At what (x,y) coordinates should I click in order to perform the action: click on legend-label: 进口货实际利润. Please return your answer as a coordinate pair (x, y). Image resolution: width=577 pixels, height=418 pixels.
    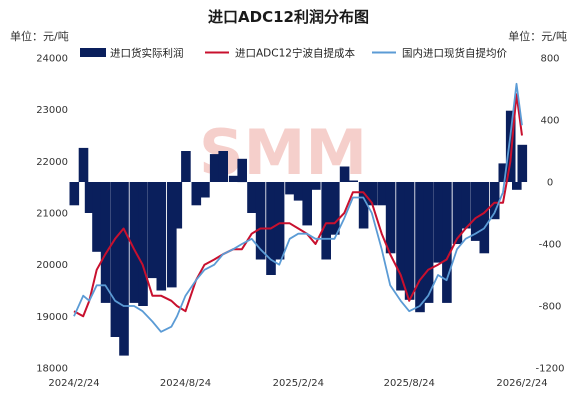
    Looking at the image, I should click on (147, 53).